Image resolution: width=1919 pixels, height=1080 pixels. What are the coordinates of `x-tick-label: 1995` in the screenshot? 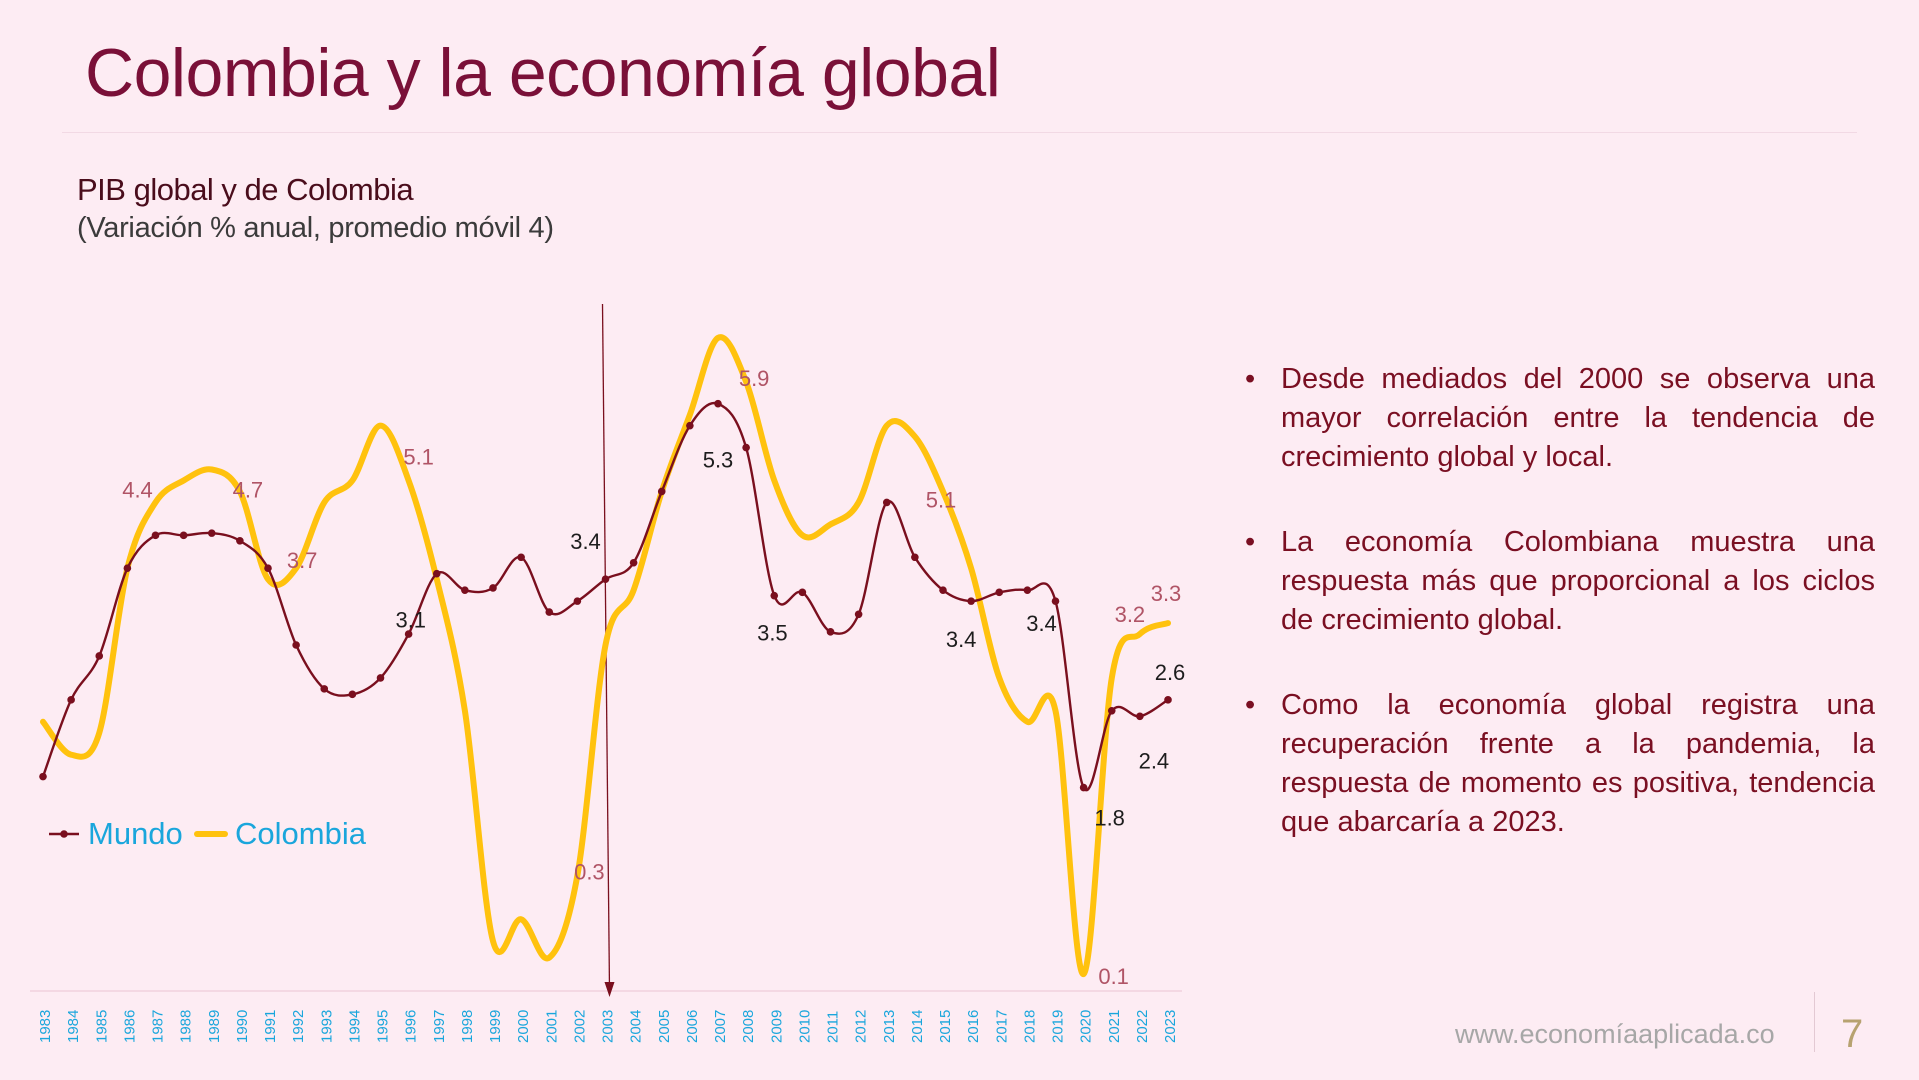 It's located at (383, 1026).